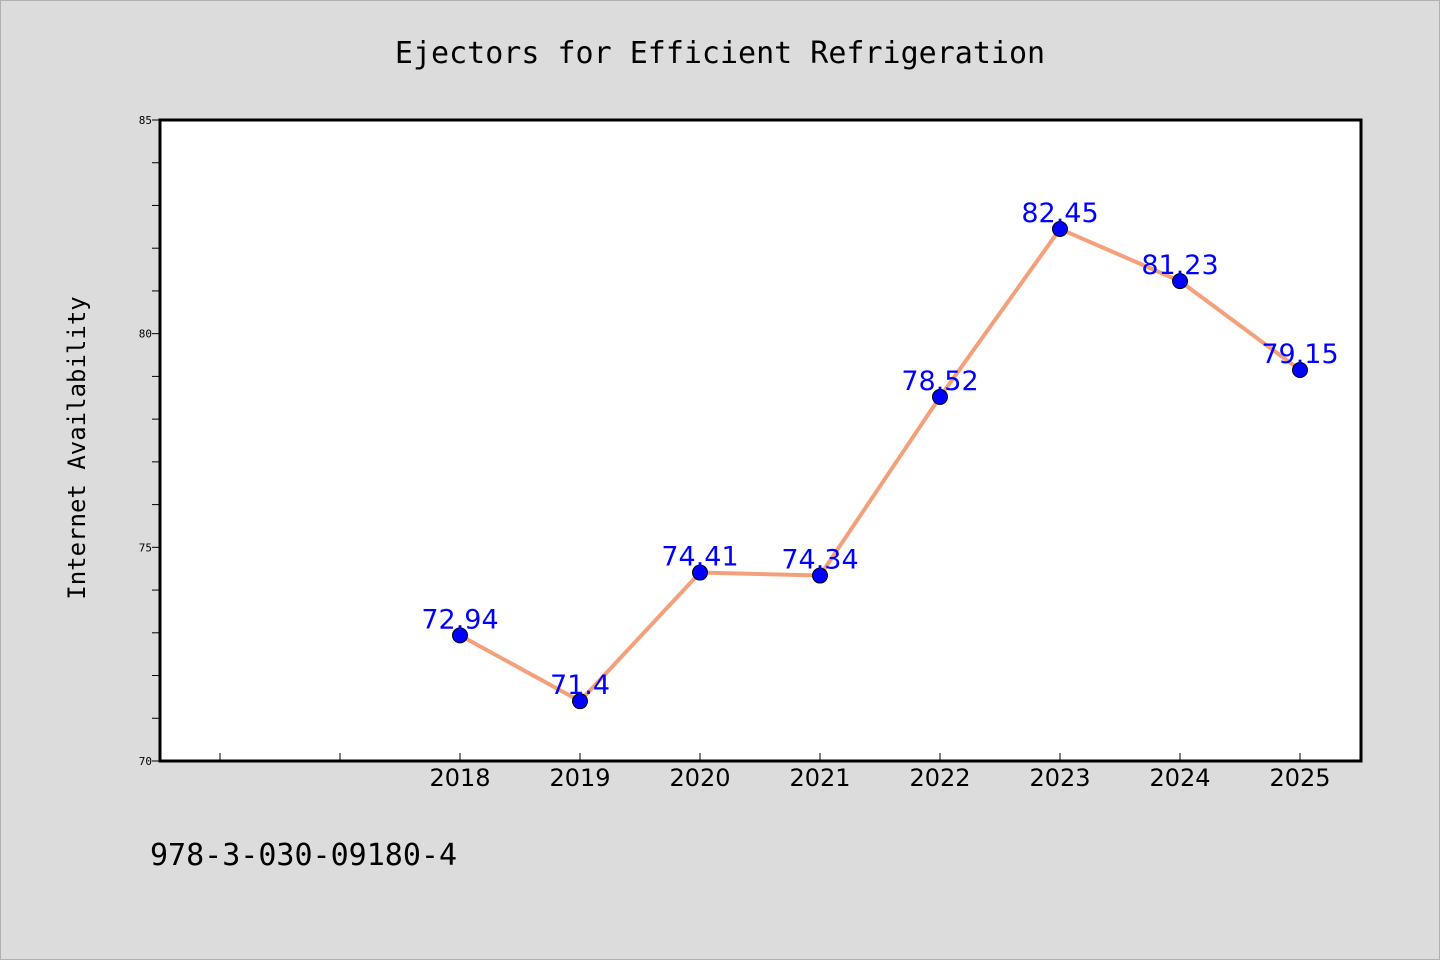  I want to click on x-tick-label: 2023, so click(1059, 778).